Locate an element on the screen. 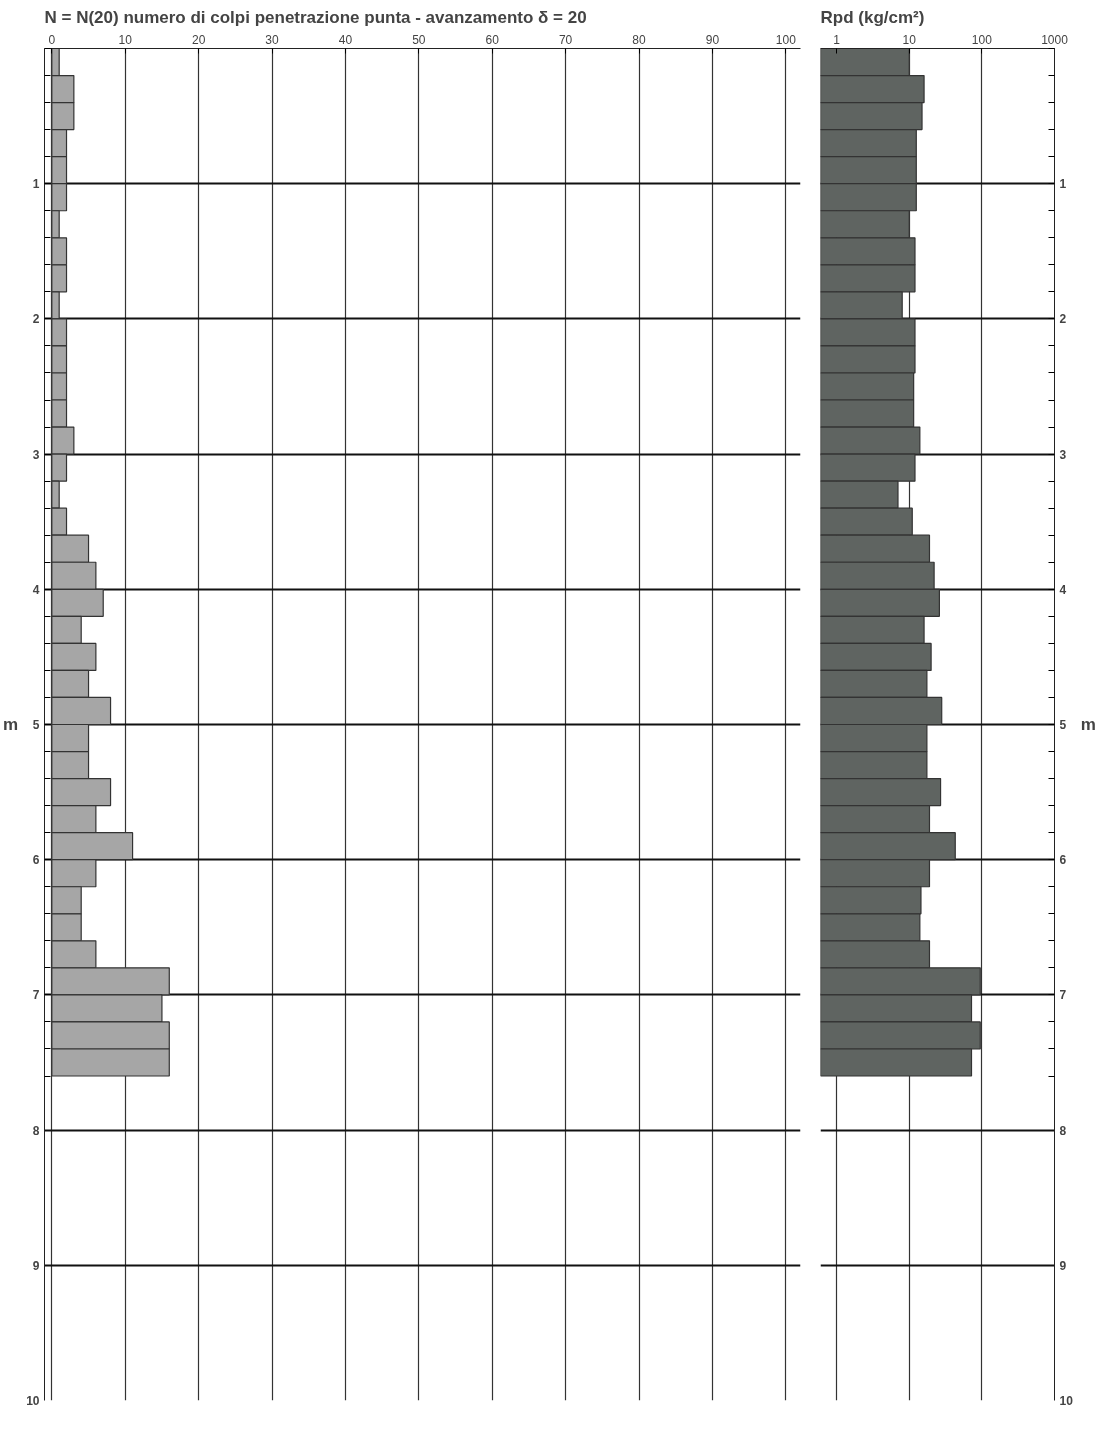 The width and height of the screenshot is (1098, 1438). chart-title: Rpd (kg/cm²) is located at coordinates (872, 17).